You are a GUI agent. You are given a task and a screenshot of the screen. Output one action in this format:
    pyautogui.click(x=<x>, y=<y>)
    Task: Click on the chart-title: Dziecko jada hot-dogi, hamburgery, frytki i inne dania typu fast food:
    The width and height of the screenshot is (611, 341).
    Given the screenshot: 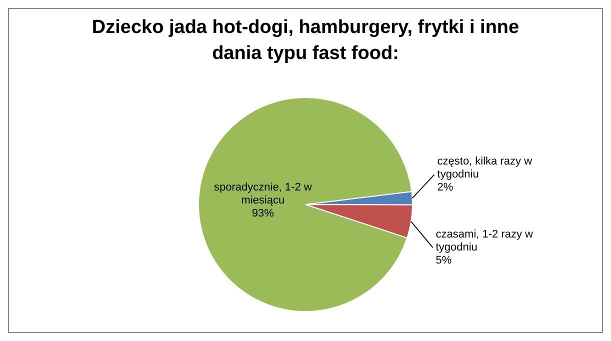 What is the action you would take?
    pyautogui.click(x=305, y=41)
    